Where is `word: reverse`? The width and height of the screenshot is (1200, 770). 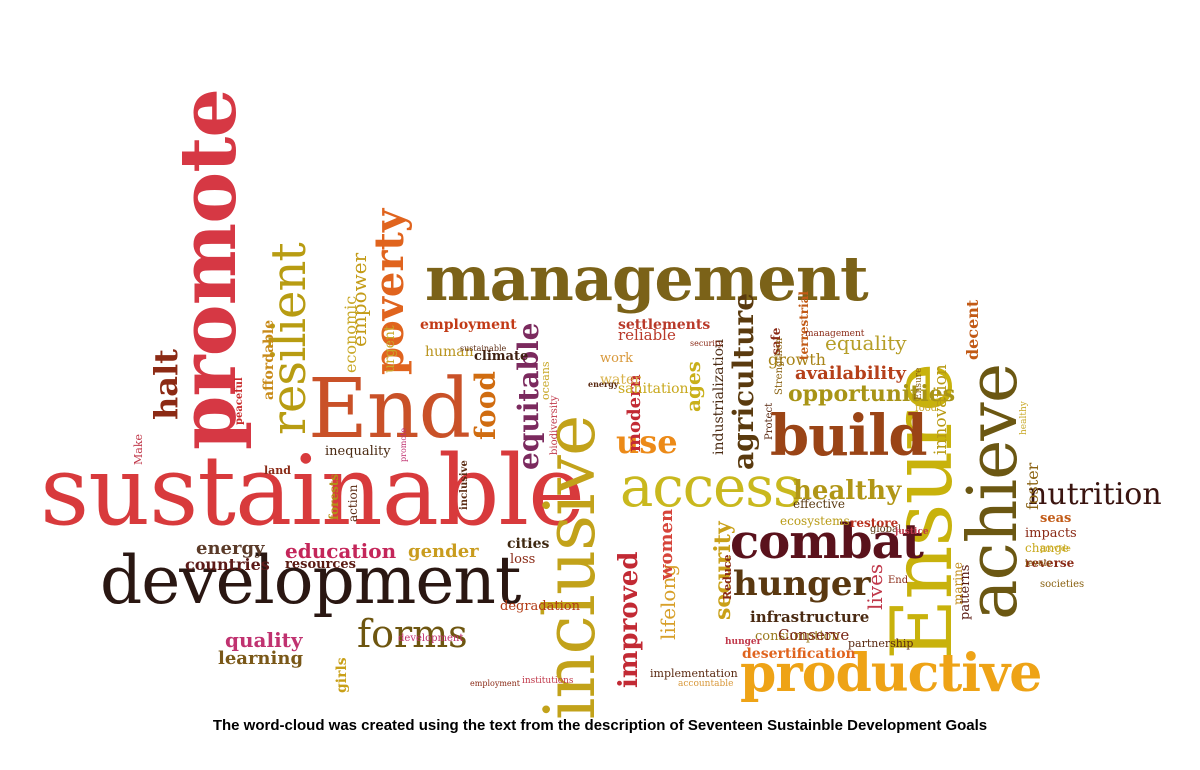 word: reverse is located at coordinates (1050, 563).